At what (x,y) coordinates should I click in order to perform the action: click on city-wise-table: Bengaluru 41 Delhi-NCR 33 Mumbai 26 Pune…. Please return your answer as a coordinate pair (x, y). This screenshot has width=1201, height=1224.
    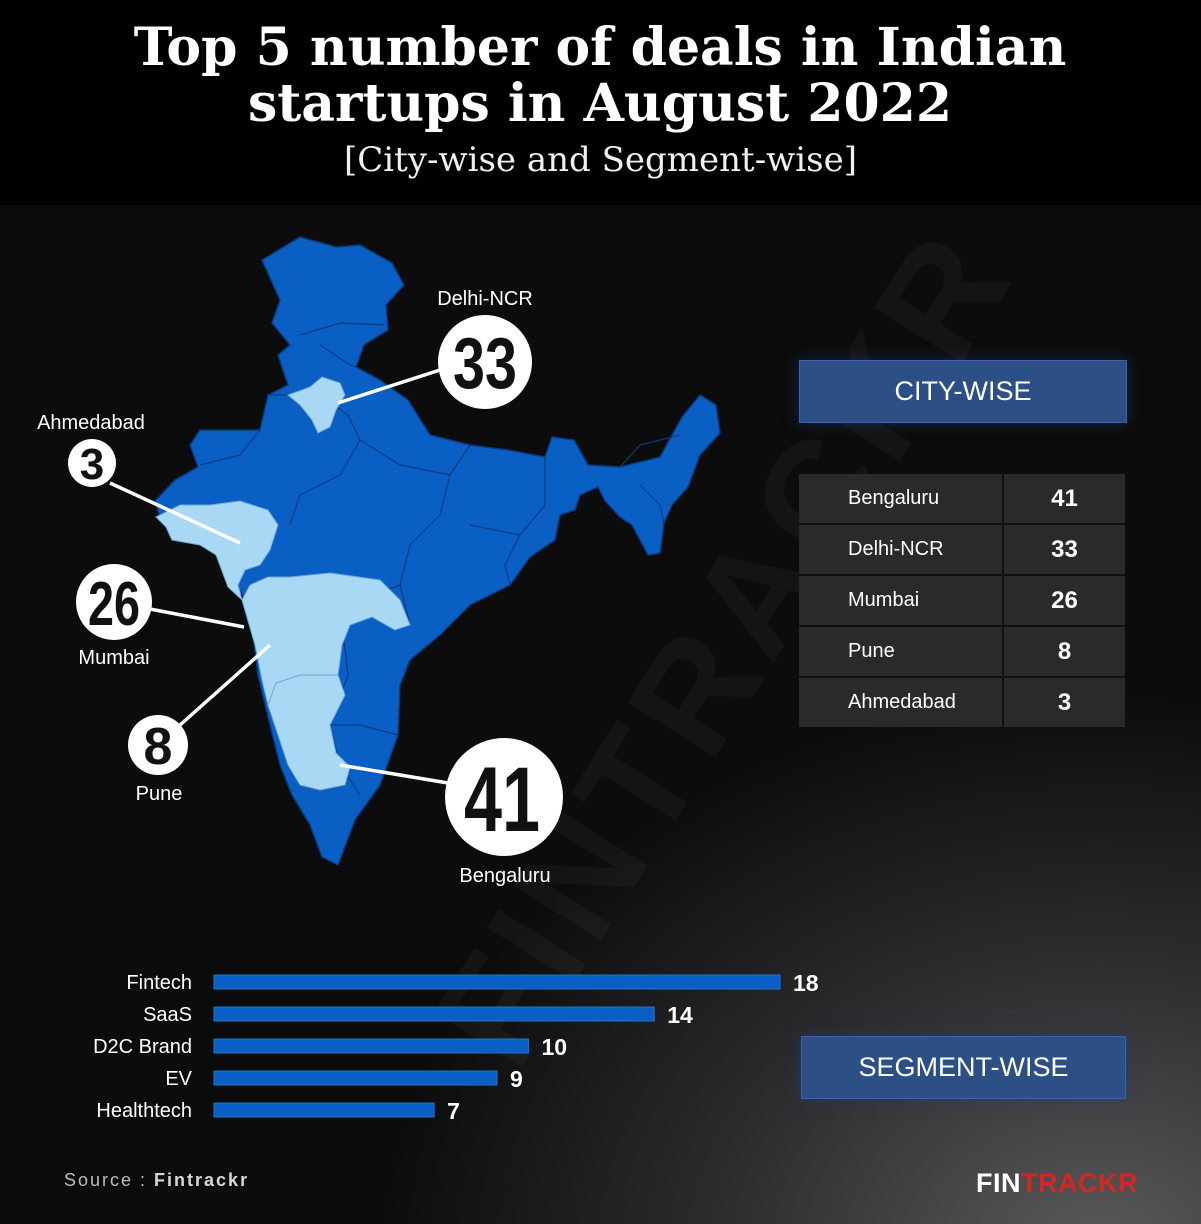
    Looking at the image, I should click on (962, 600).